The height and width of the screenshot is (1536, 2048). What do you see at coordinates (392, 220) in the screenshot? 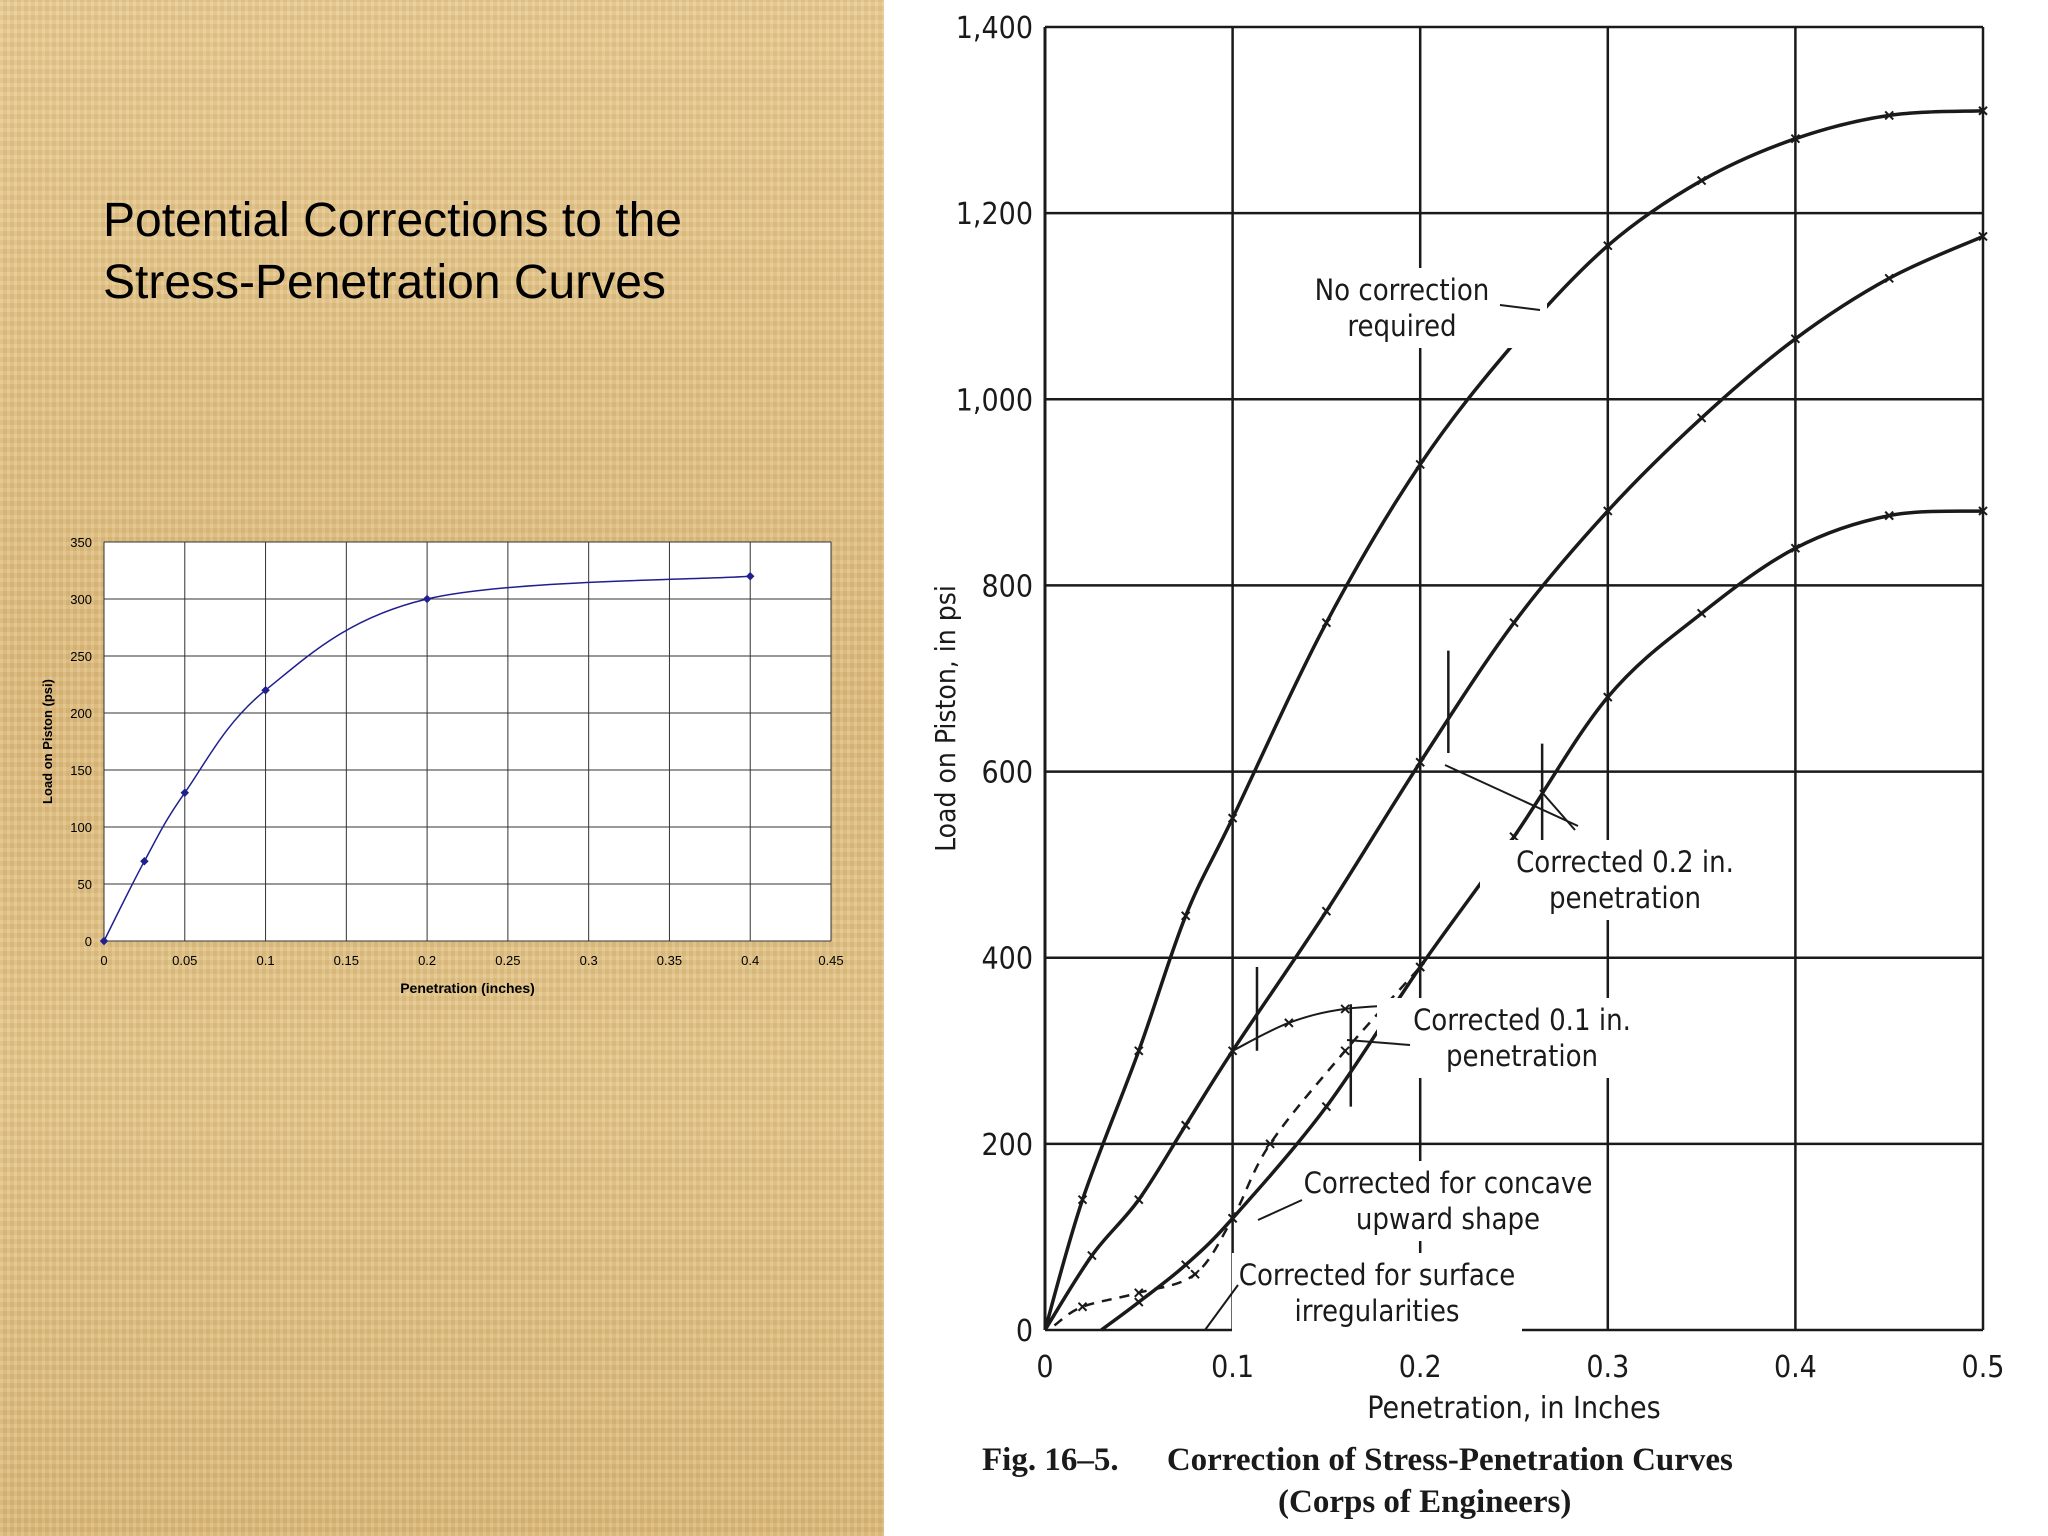
I see `slide-title-line-1: Potential Corrections to the` at bounding box center [392, 220].